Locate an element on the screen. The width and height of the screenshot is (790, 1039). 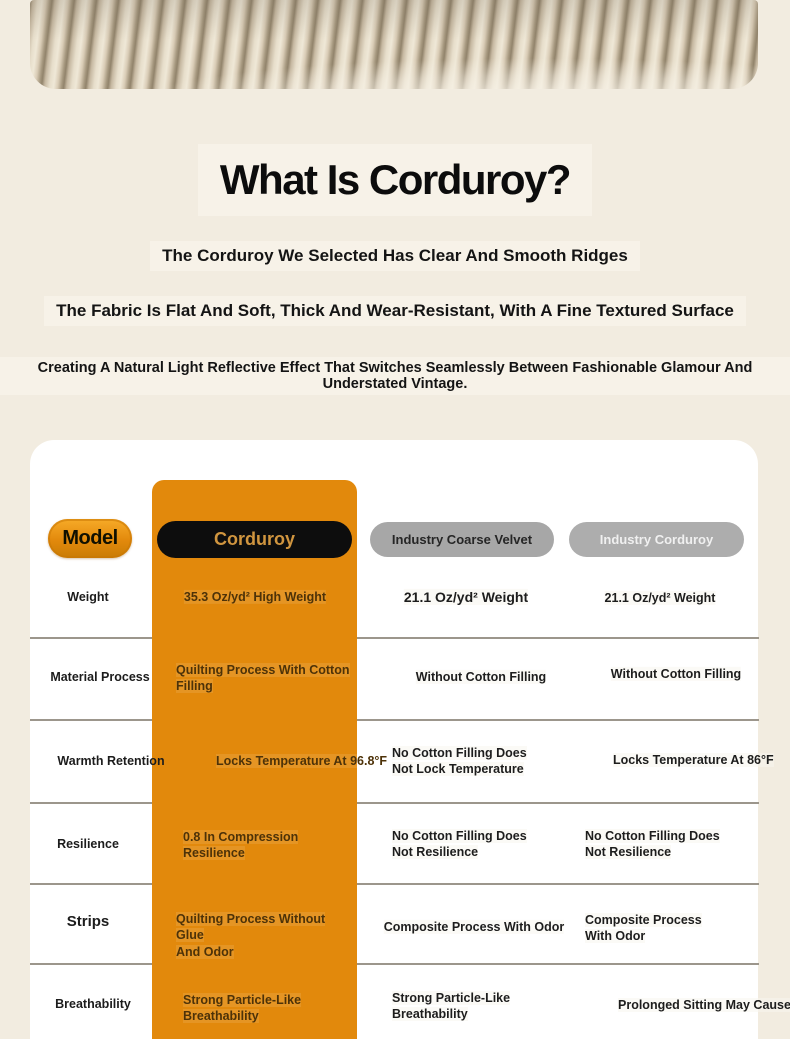
row-label-resilience: Resilience is located at coordinates (88, 844).